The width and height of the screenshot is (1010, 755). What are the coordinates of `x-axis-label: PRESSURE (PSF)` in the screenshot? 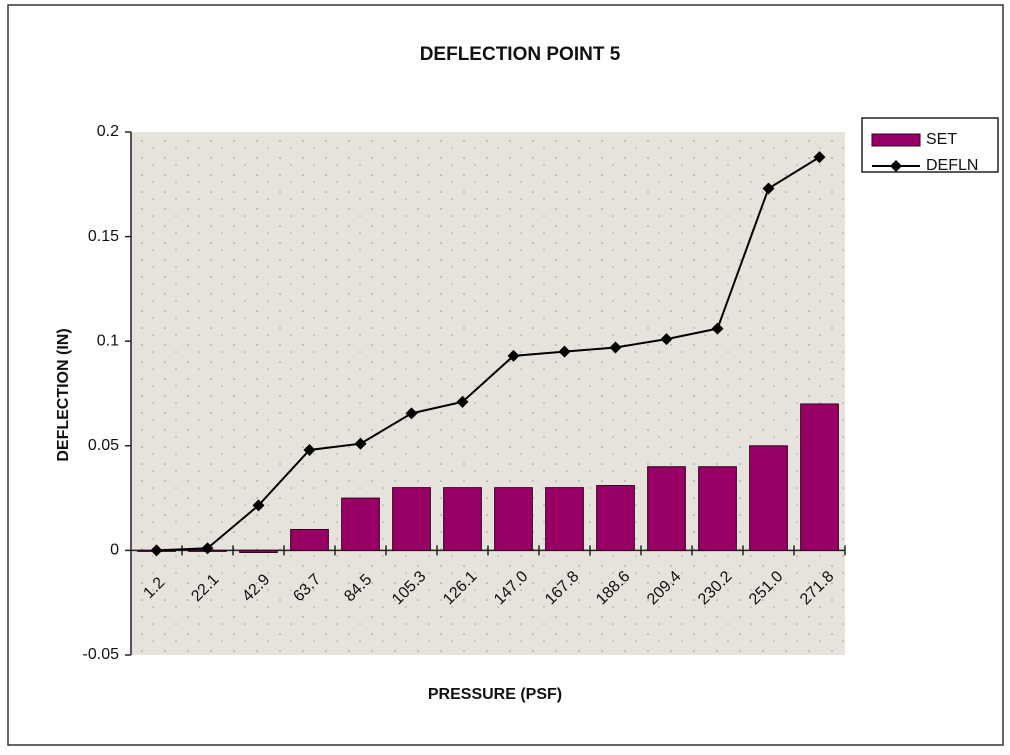 It's located at (495, 694).